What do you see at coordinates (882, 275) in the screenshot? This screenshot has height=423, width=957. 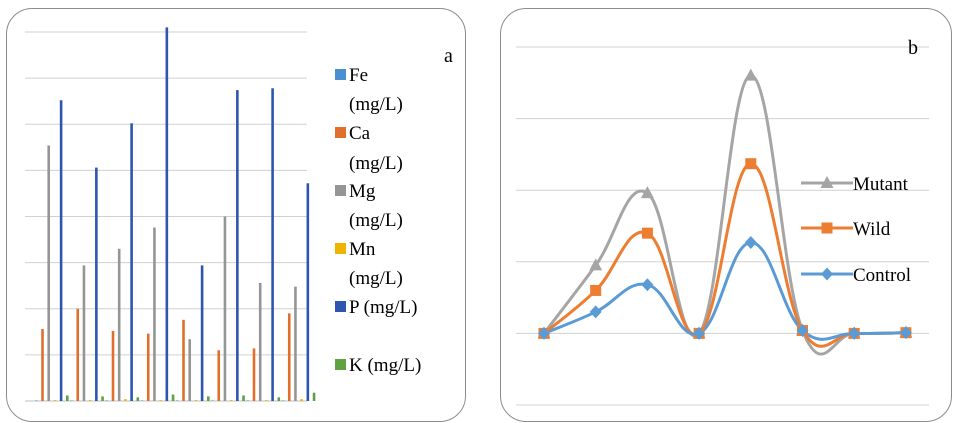 I see `legend-label: Control` at bounding box center [882, 275].